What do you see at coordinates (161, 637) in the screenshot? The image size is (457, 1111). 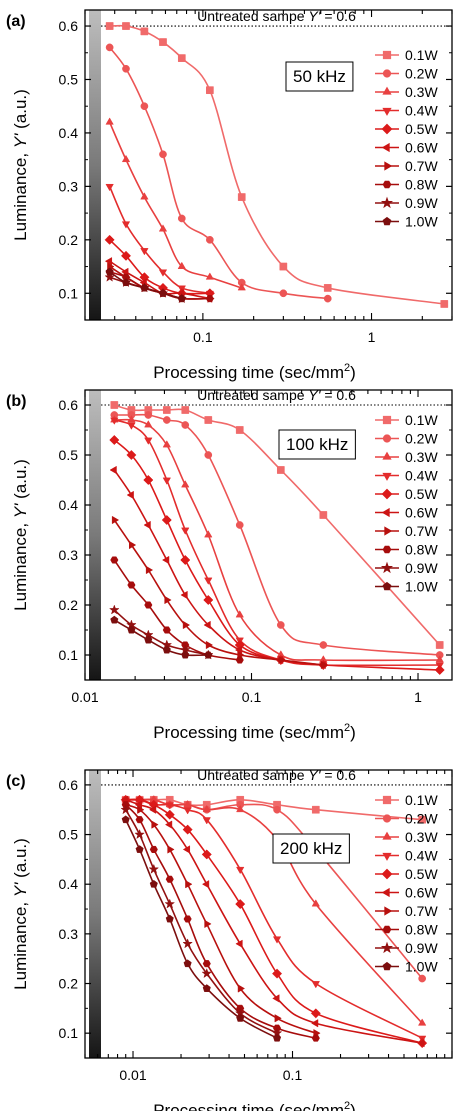 I see `series-1.0W` at bounding box center [161, 637].